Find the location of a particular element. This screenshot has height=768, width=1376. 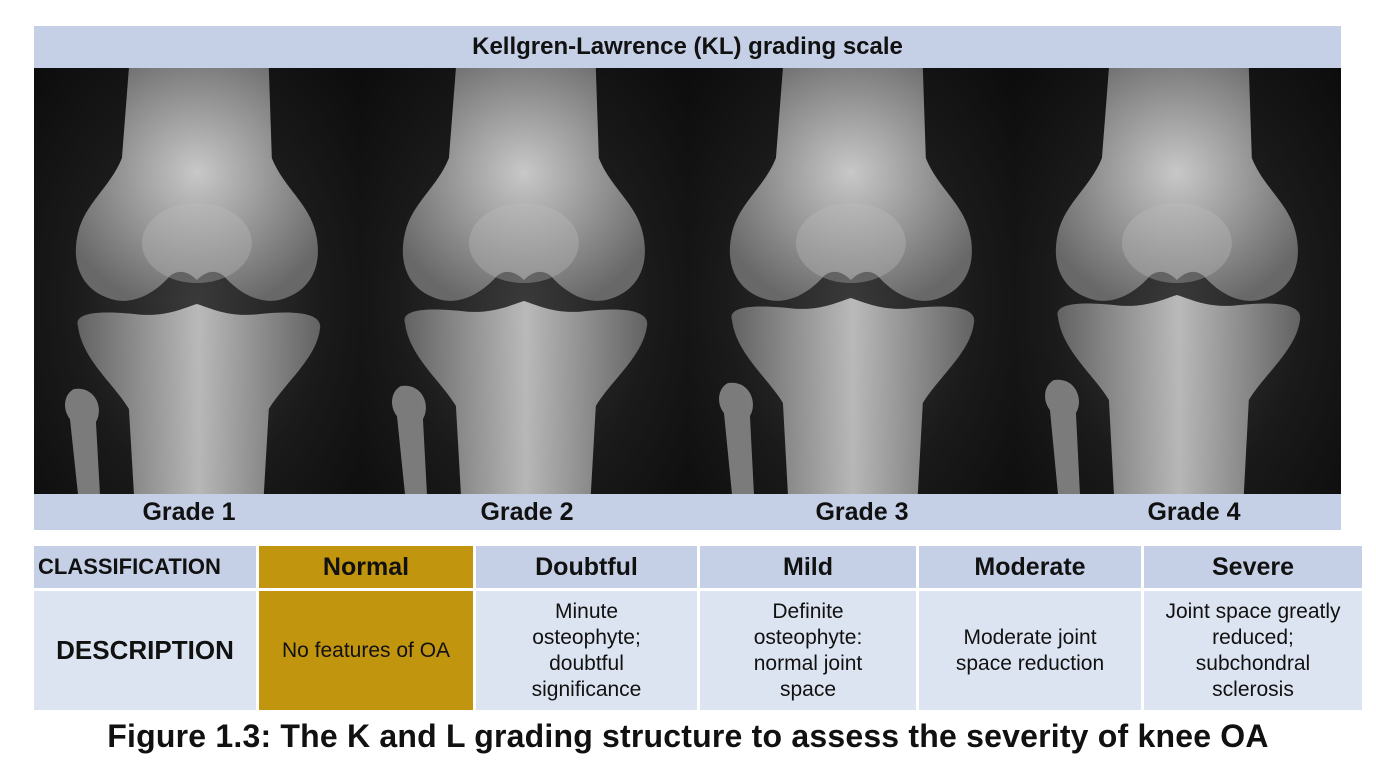

grade-label-2: Grade 2 is located at coordinates (527, 512).